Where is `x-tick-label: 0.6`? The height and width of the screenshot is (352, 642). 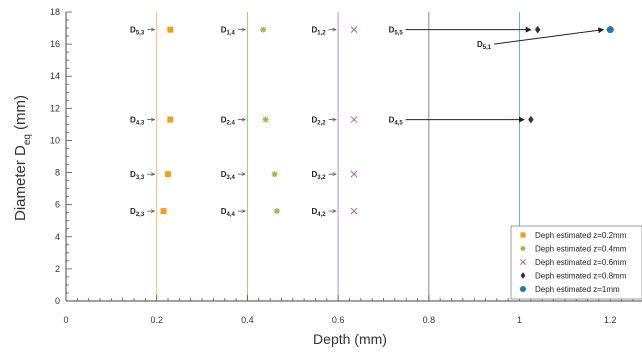
x-tick-label: 0.6 is located at coordinates (338, 320).